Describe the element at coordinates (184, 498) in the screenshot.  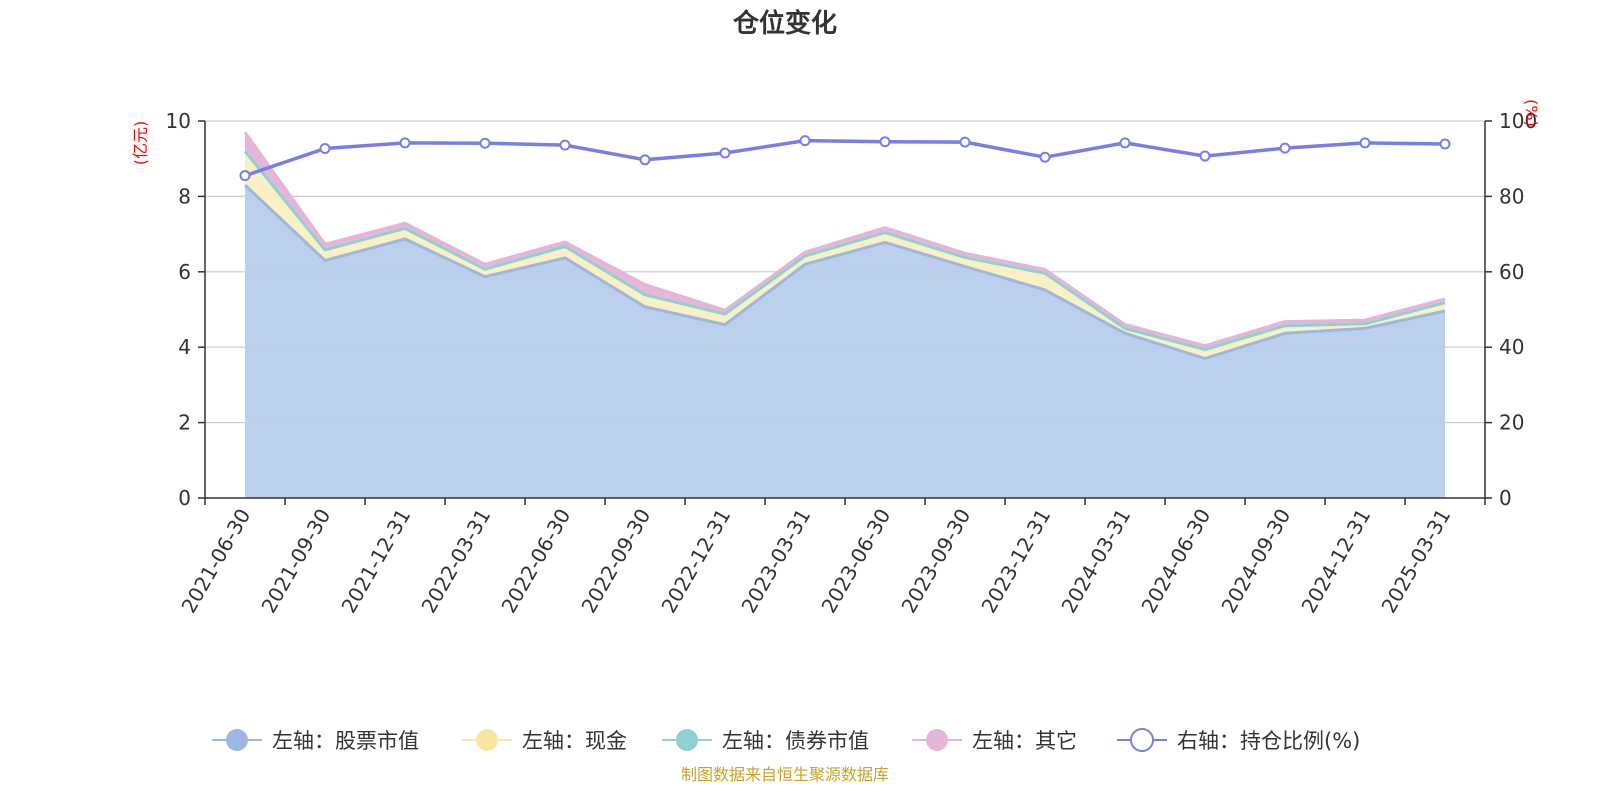
I see `left-tick-label: 0` at that location.